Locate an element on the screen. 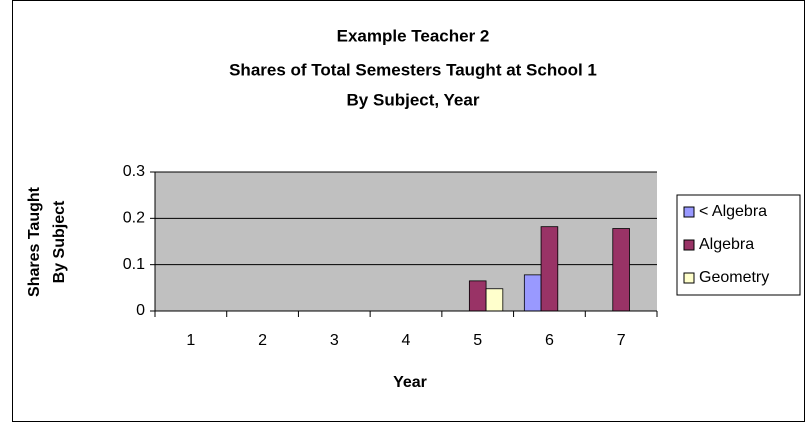 The height and width of the screenshot is (423, 806). y-tick-label: 0.1 is located at coordinates (134, 264).